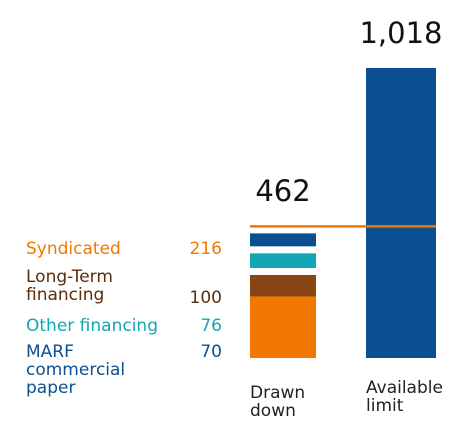 This screenshot has height=431, width=466. I want to click on legend-value: 70, so click(211, 352).